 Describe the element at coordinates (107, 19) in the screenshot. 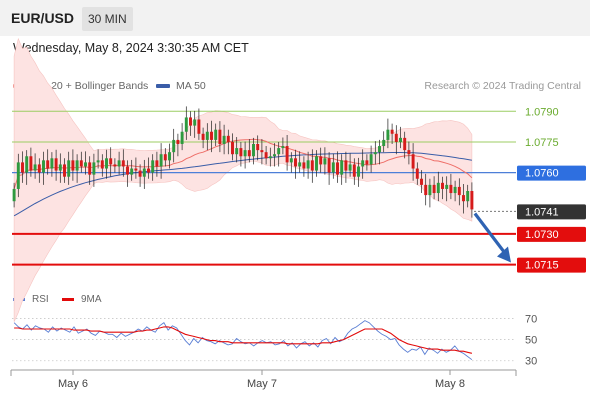

I see `timeframe-button: 30 MIN` at that location.